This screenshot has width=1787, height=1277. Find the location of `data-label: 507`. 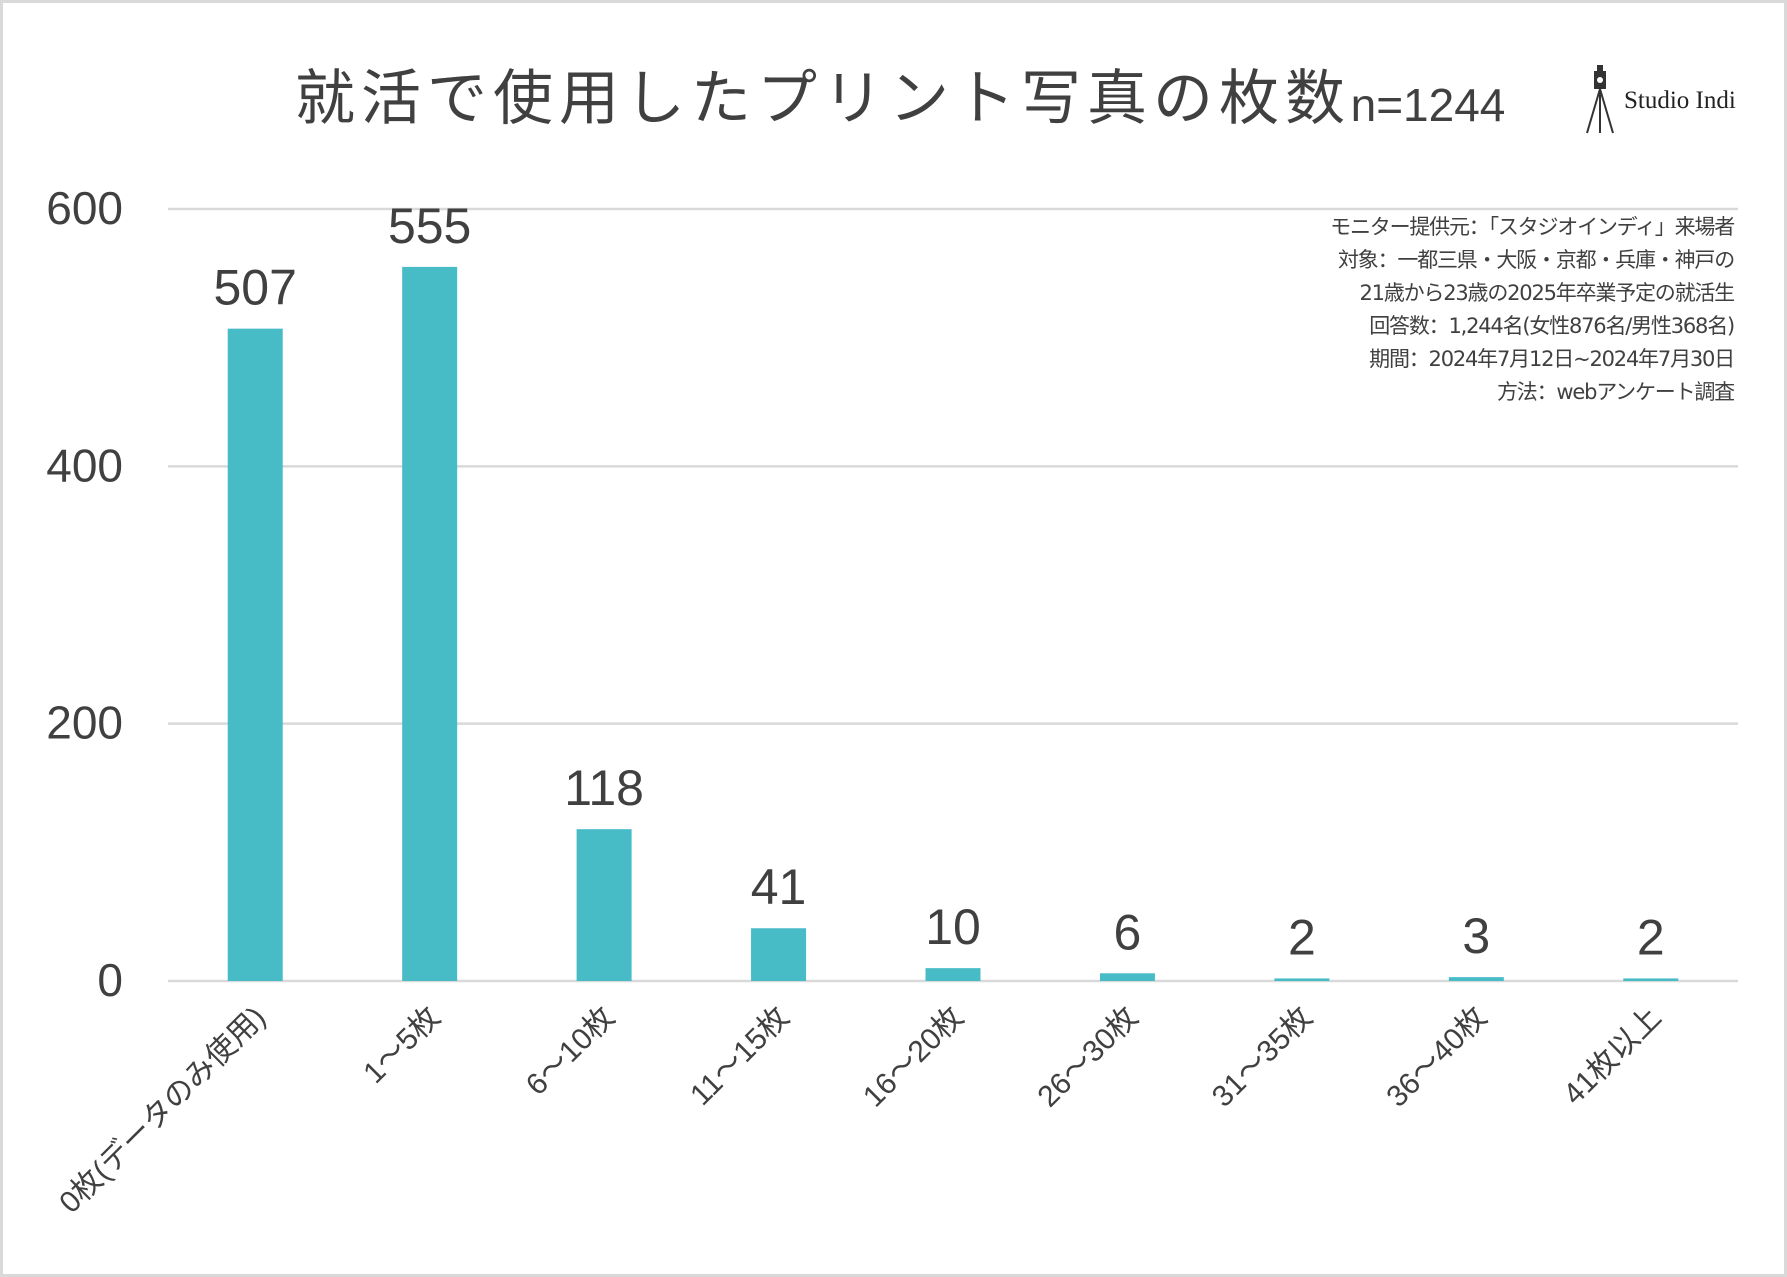

data-label: 507 is located at coordinates (255, 288).